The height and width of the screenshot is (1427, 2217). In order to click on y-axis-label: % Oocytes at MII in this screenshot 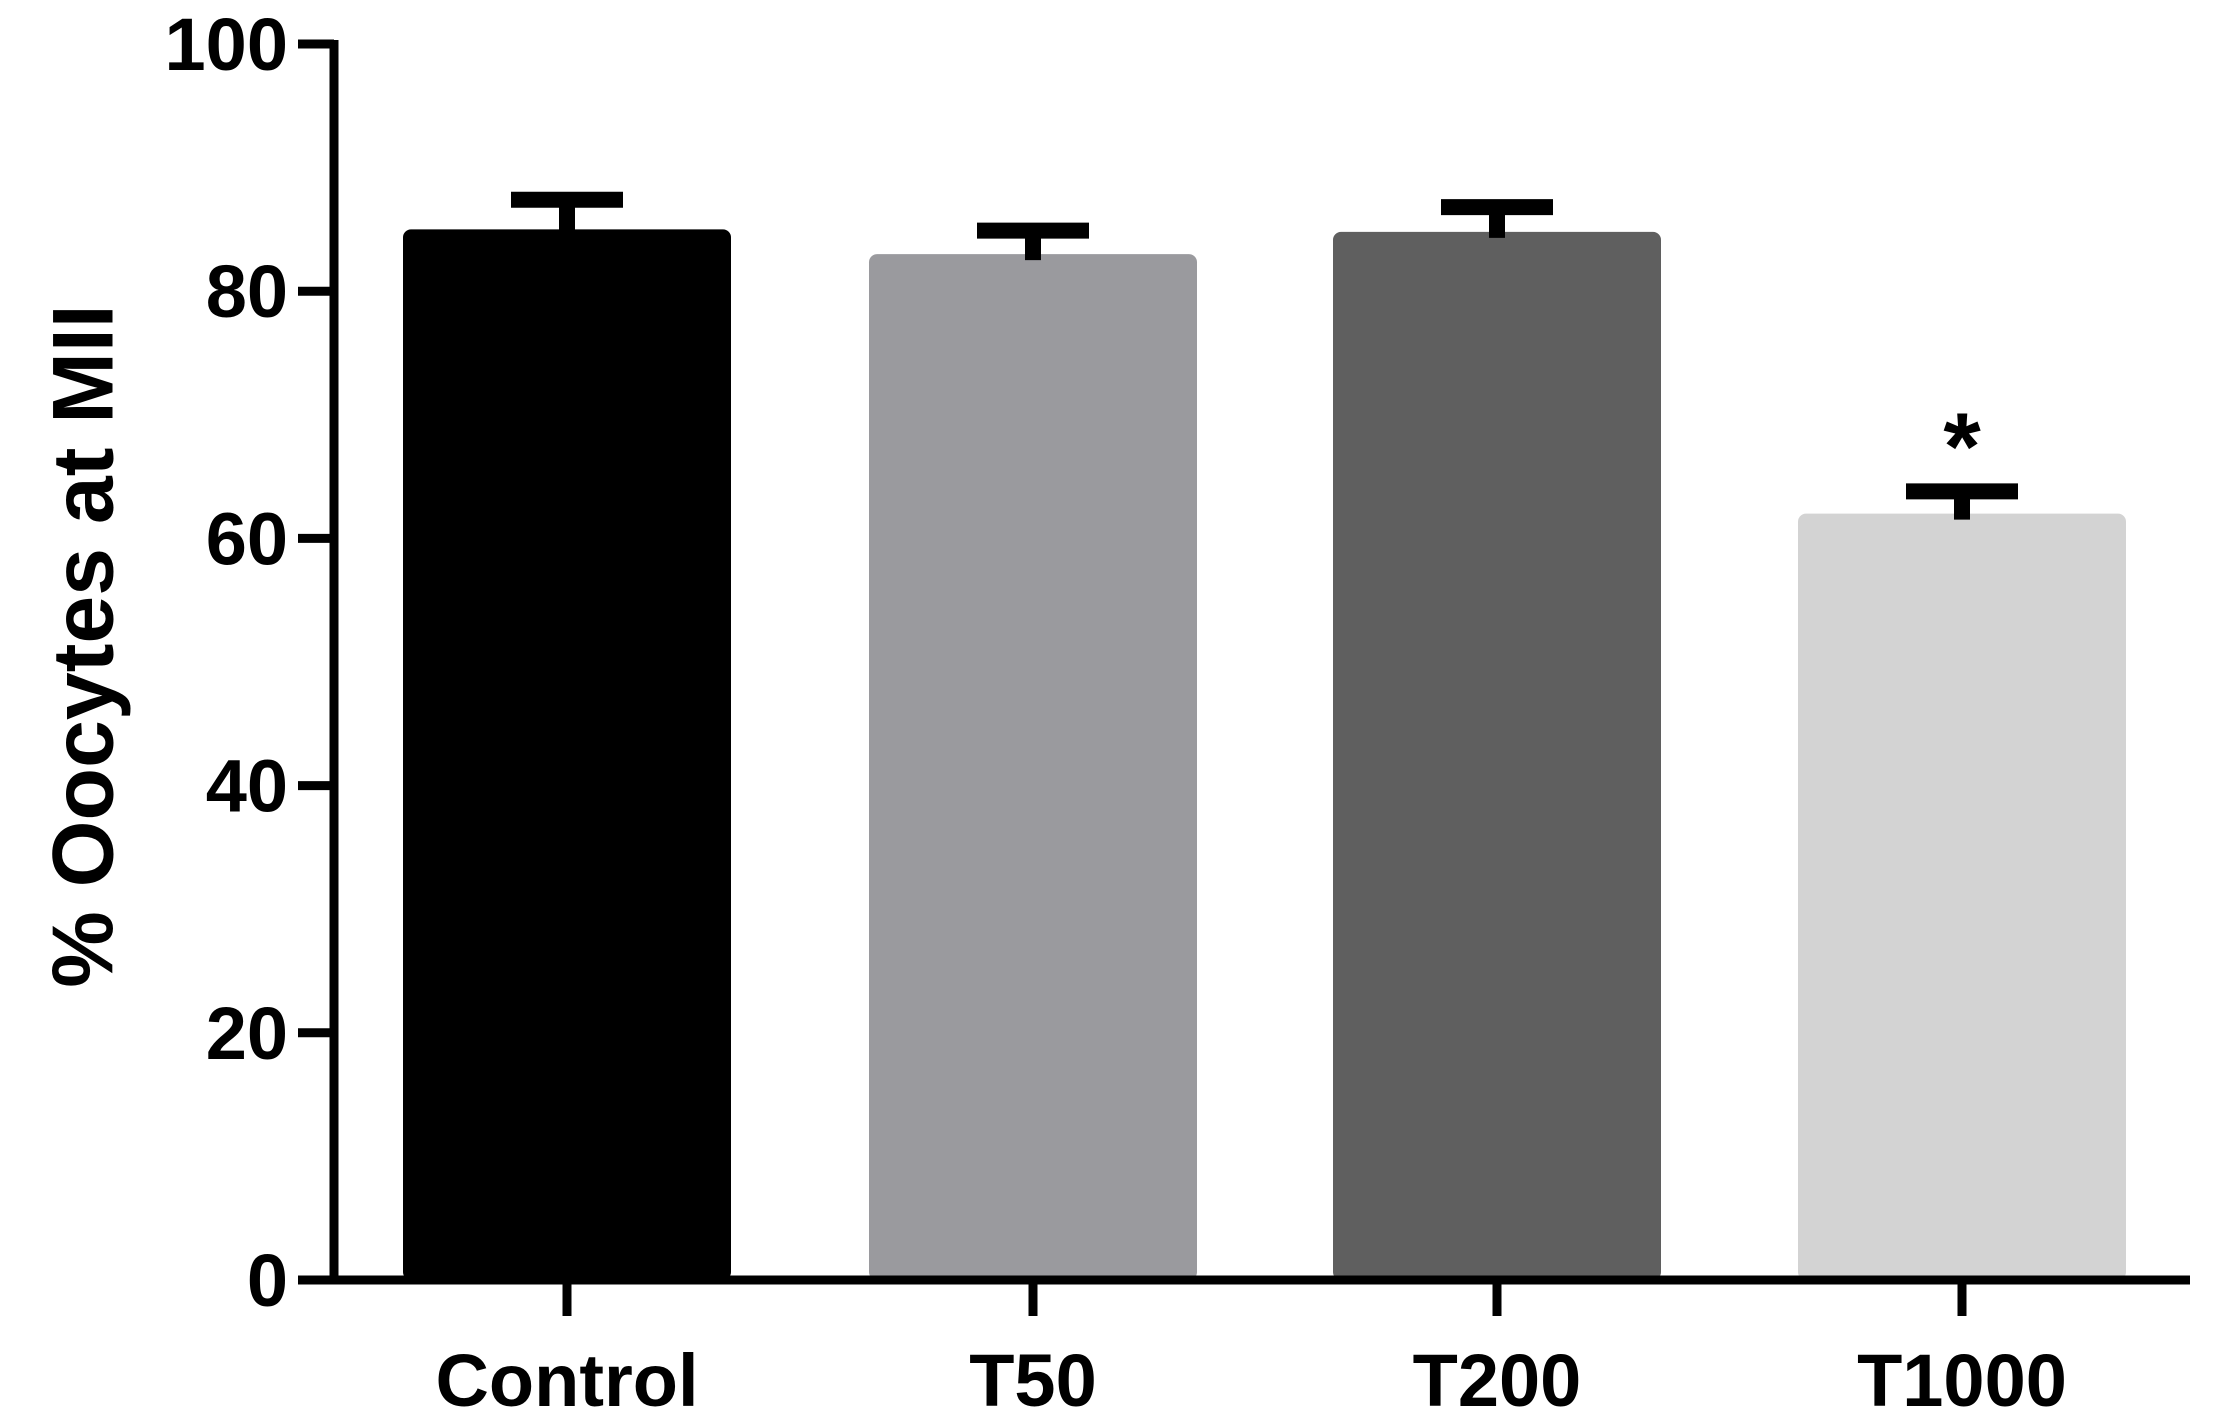, I will do `click(84, 645)`.